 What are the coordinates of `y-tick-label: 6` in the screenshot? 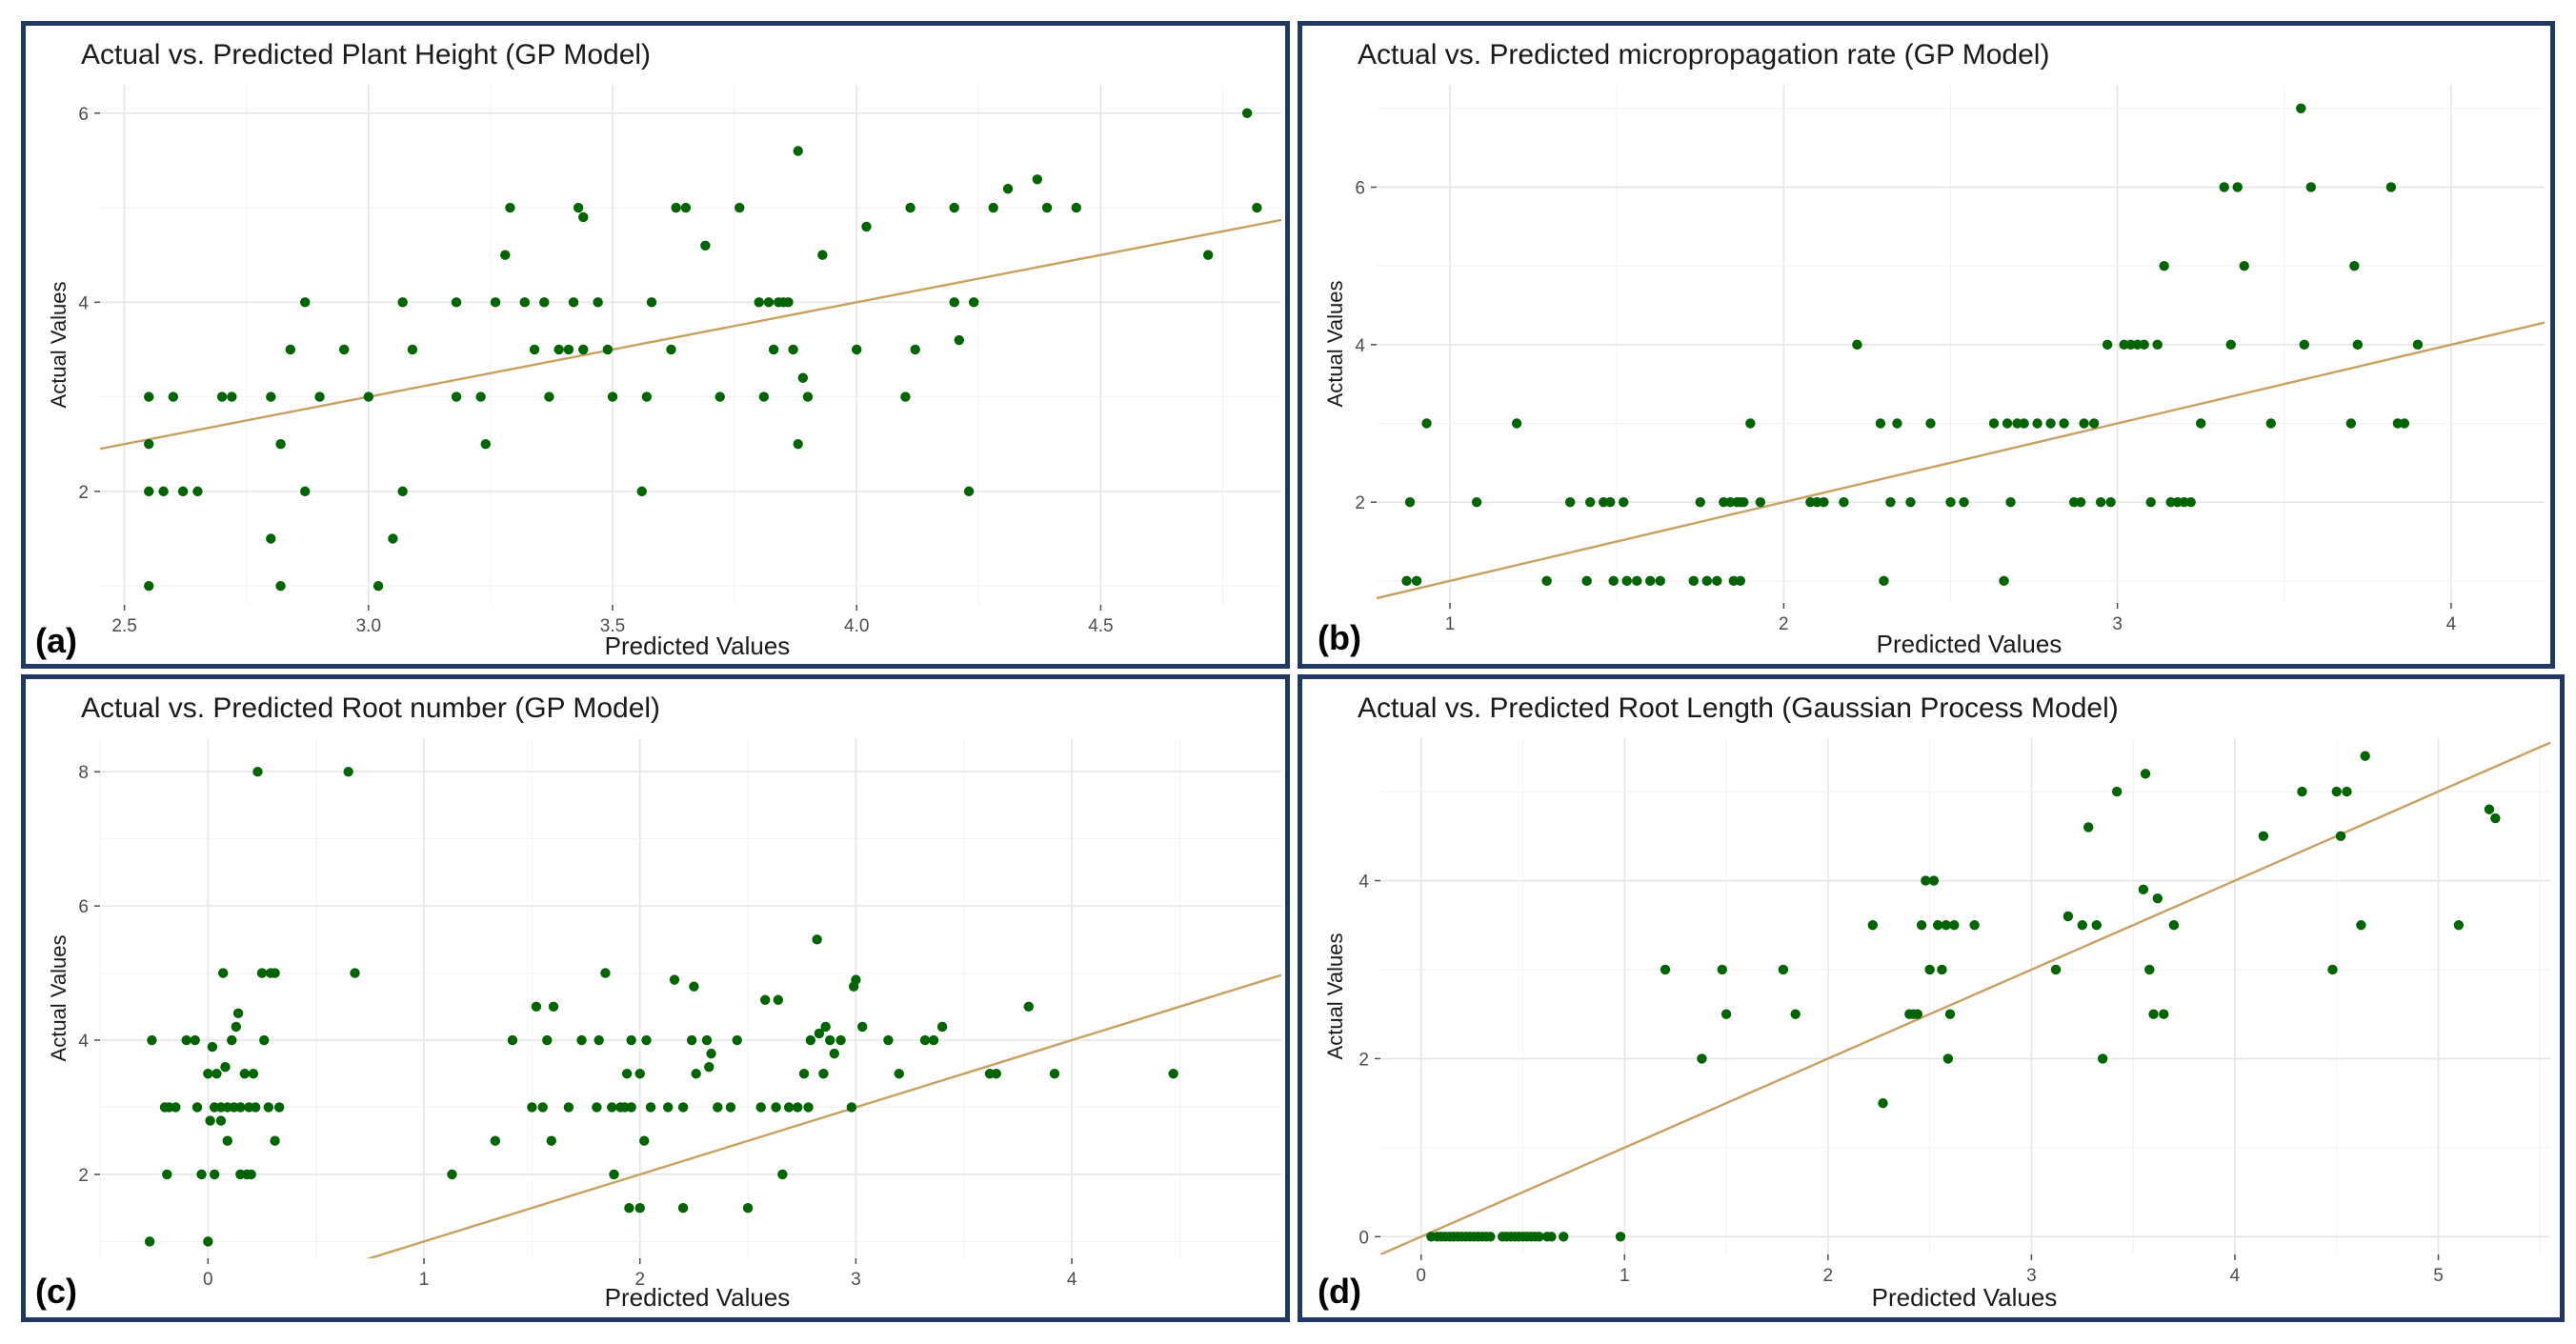 It's located at (1360, 188).